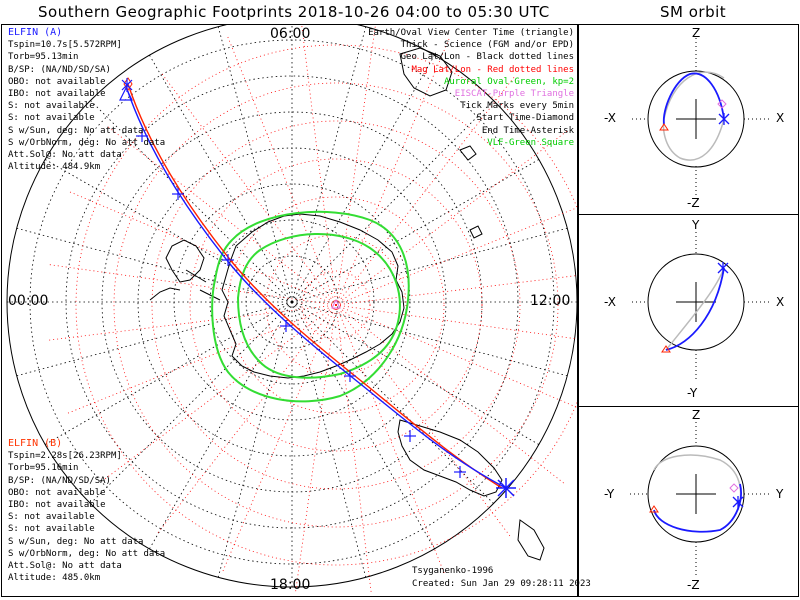 The height and width of the screenshot is (600, 800). I want to click on elfin-a-info-line: B/SP: (NA/ND/SD/SA), so click(59, 69).